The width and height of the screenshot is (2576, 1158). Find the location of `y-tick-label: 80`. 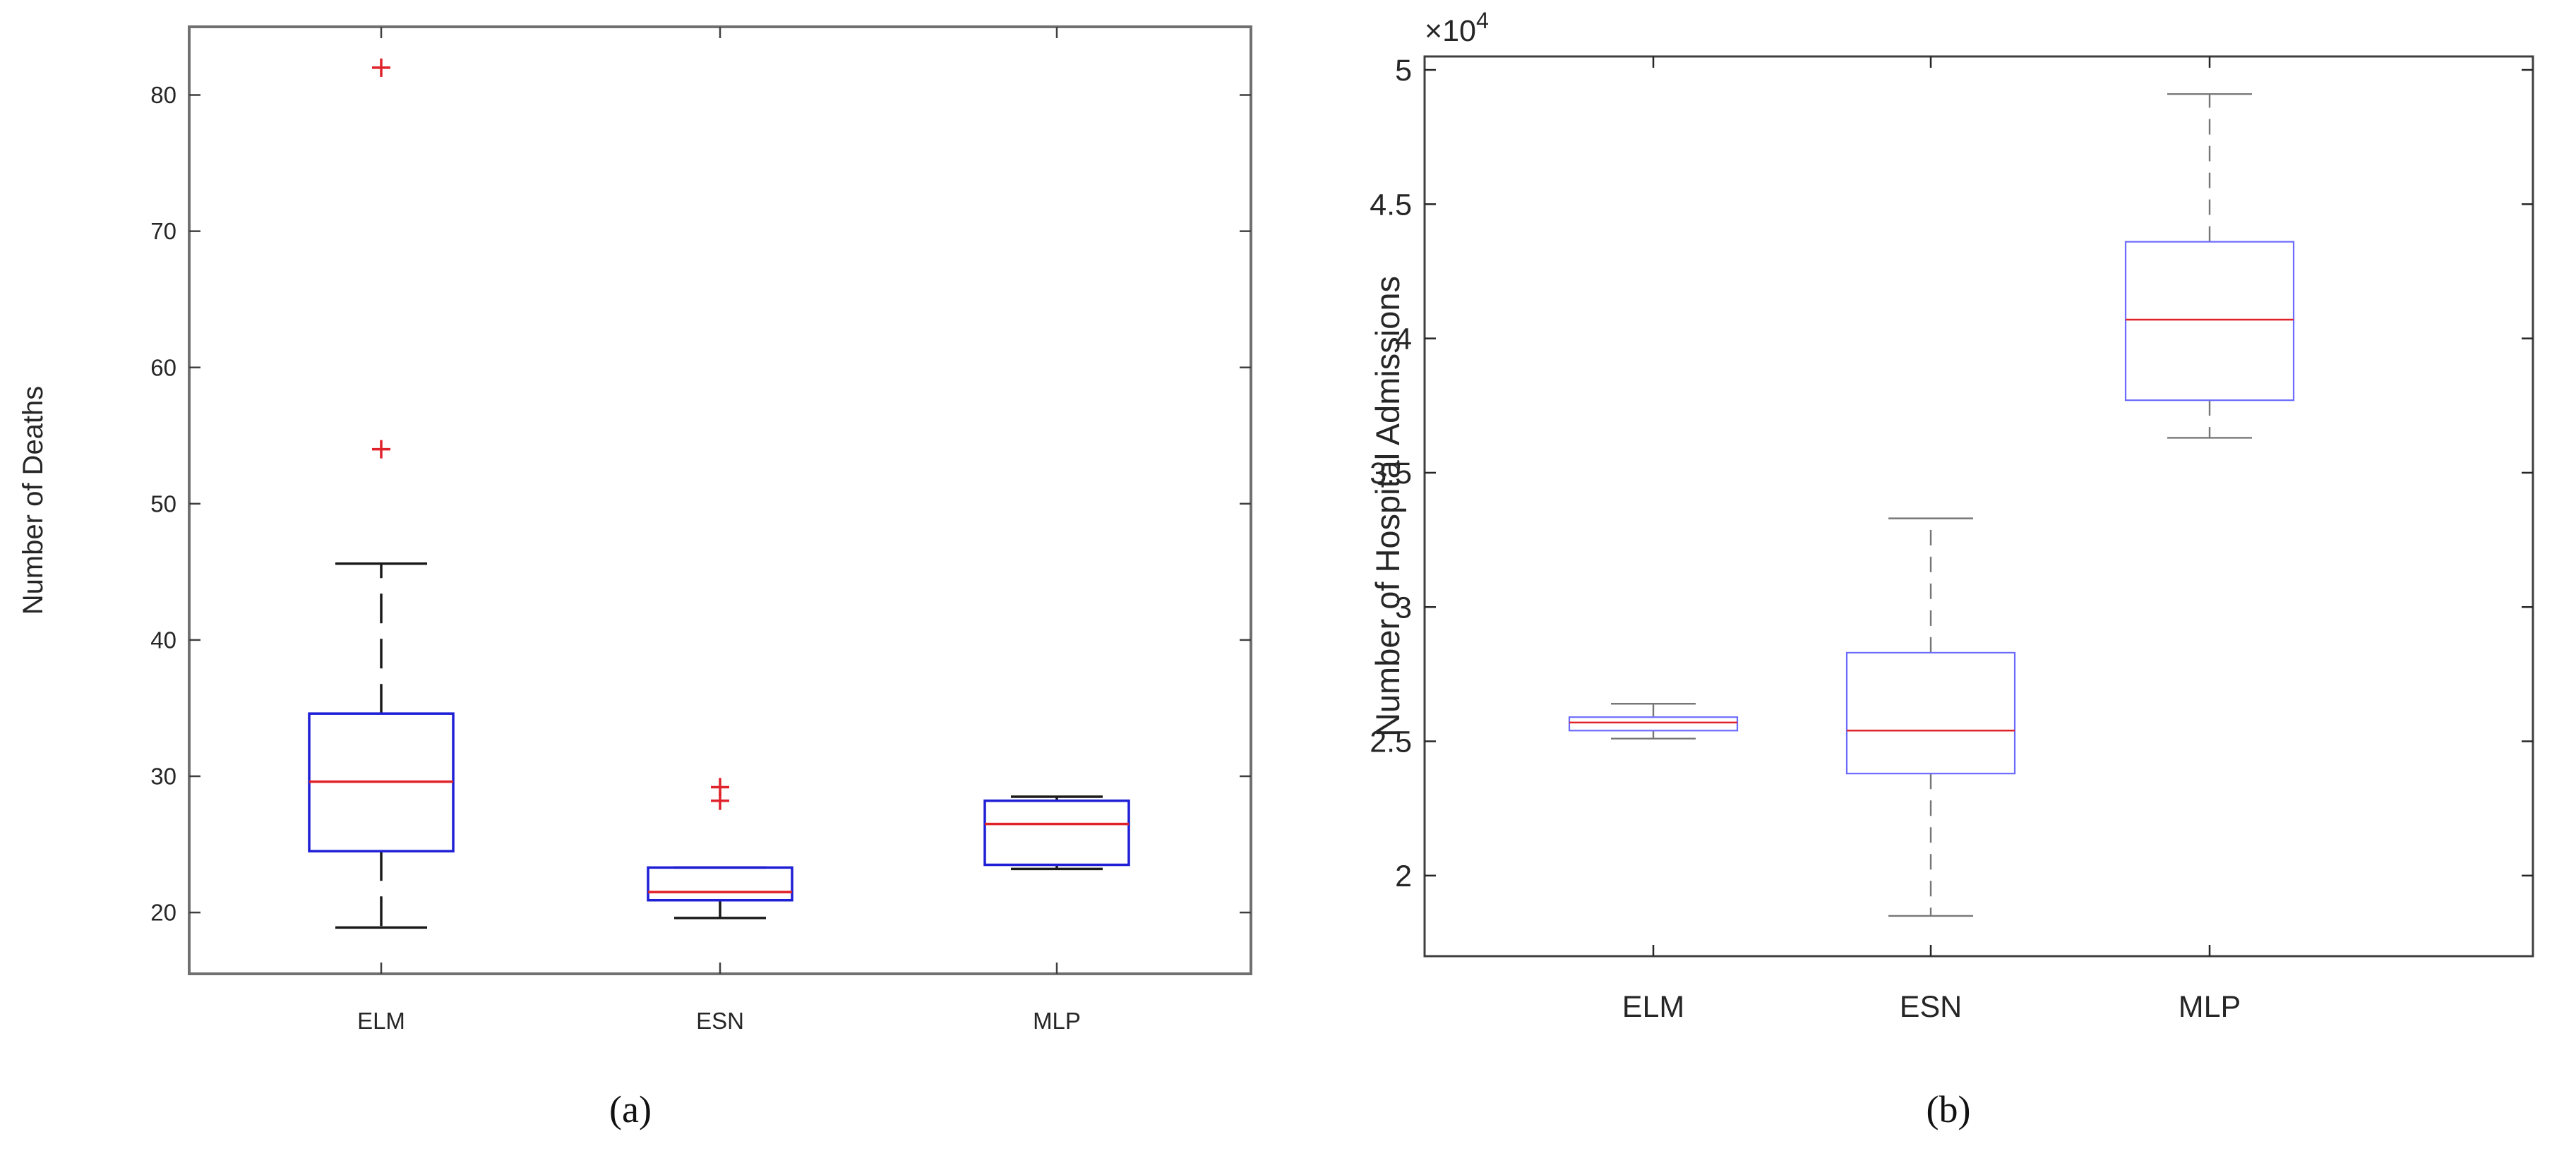

y-tick-label: 80 is located at coordinates (163, 95).